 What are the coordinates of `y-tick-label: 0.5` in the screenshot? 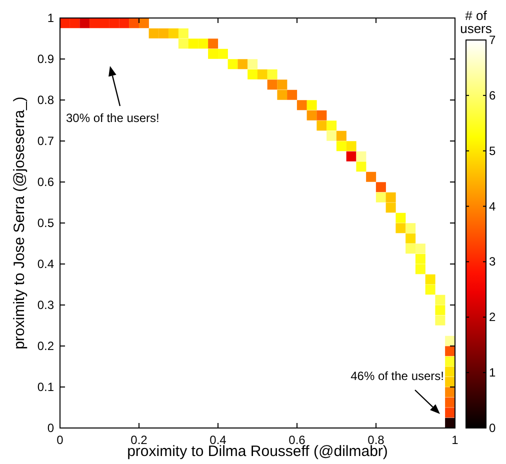 It's located at (45, 223).